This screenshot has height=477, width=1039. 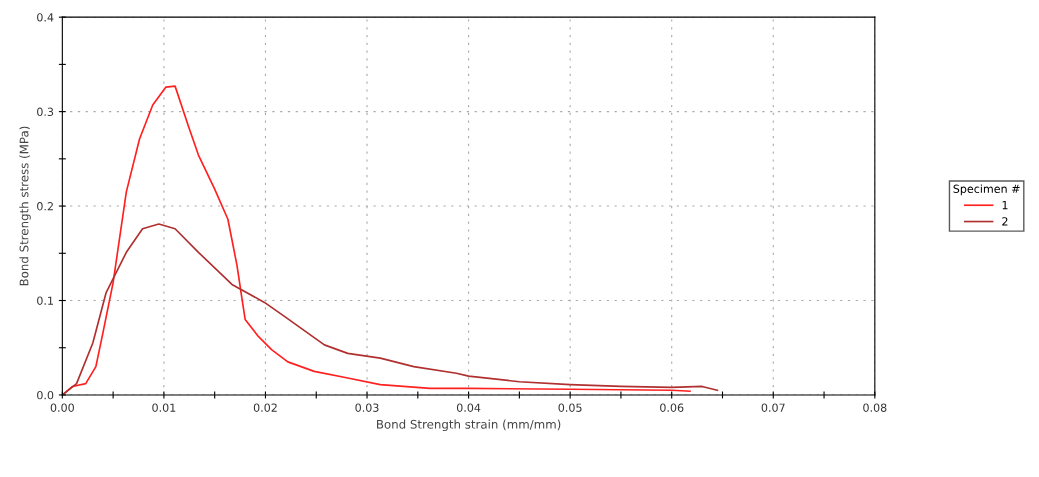 I want to click on x-tick-label: 0.07, so click(x=773, y=407).